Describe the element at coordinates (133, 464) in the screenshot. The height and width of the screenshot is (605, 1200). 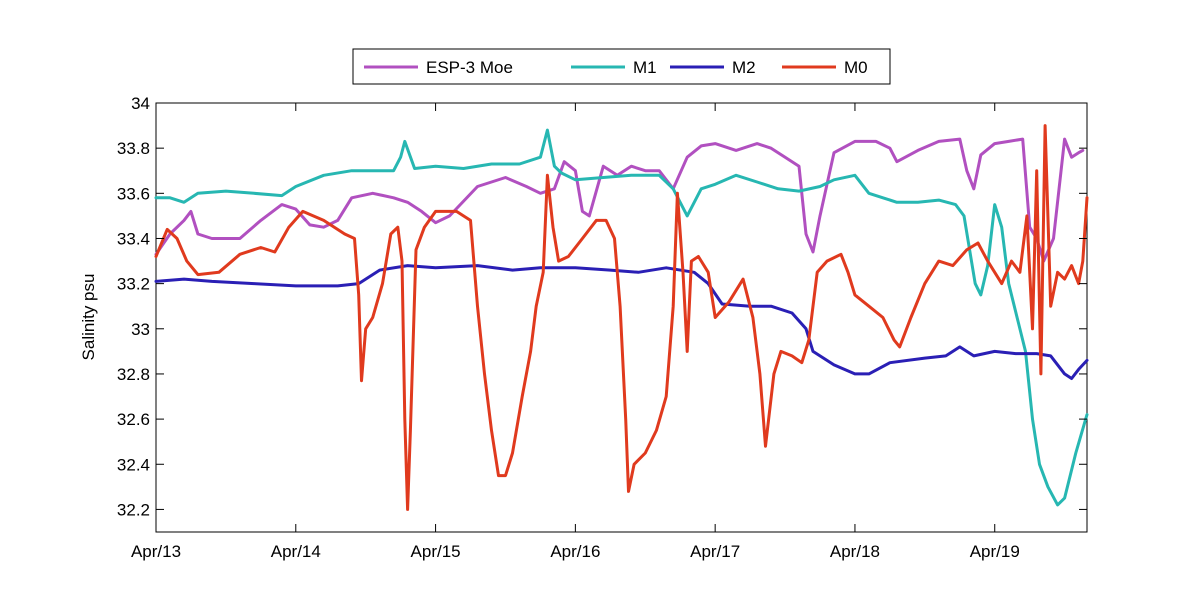
I see `y-tick-label: 32.4` at that location.